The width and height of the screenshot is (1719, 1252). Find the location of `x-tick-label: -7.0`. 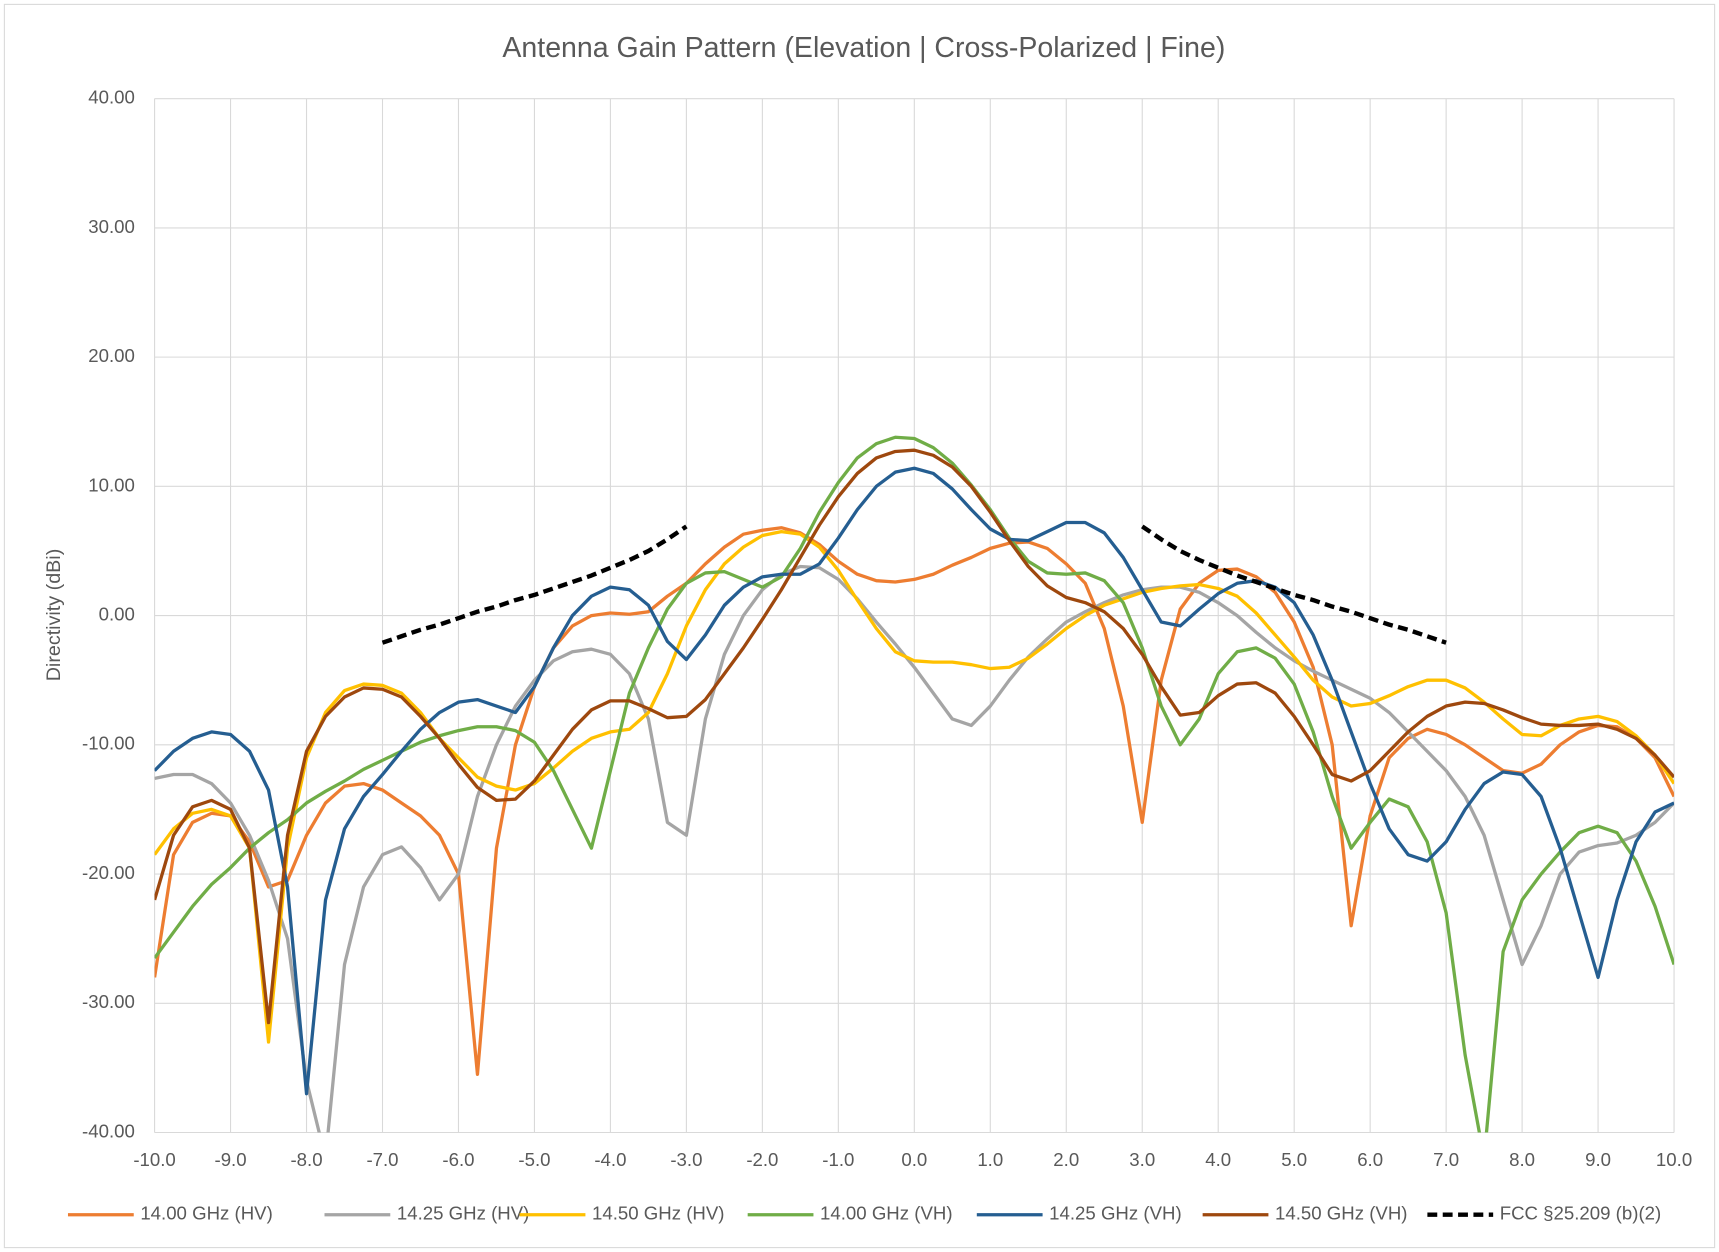

x-tick-label: -7.0 is located at coordinates (382, 1159).